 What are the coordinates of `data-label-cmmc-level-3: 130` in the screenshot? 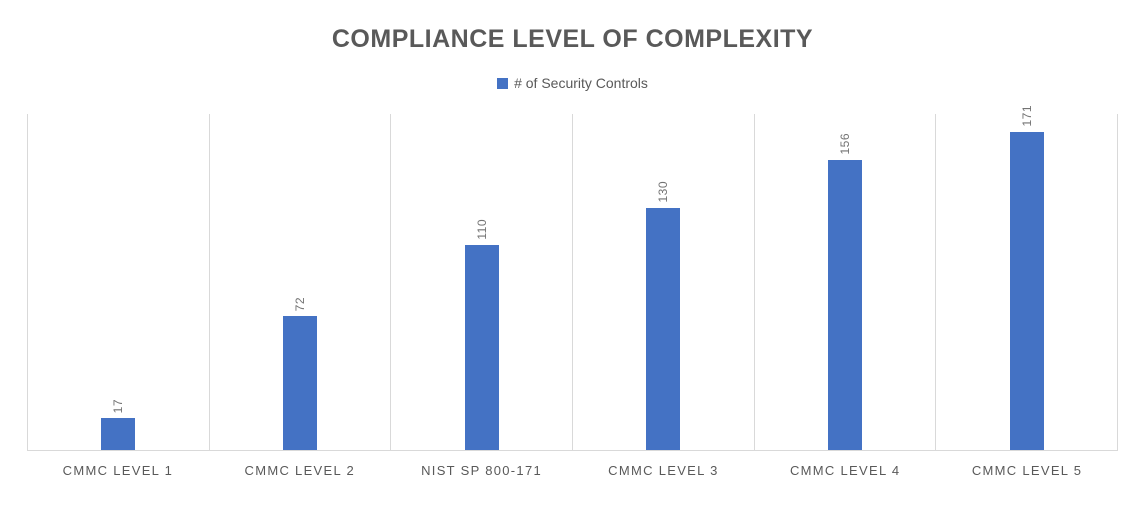 It's located at (663, 192).